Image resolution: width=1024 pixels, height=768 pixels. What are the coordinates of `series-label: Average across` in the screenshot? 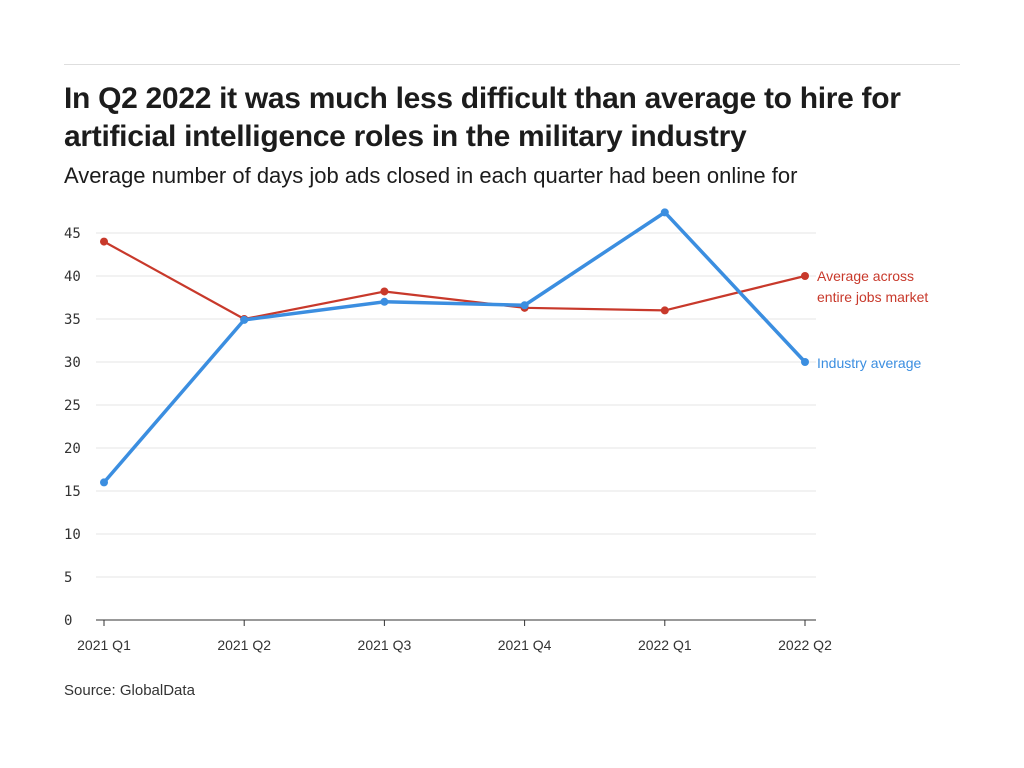 It's located at (865, 276).